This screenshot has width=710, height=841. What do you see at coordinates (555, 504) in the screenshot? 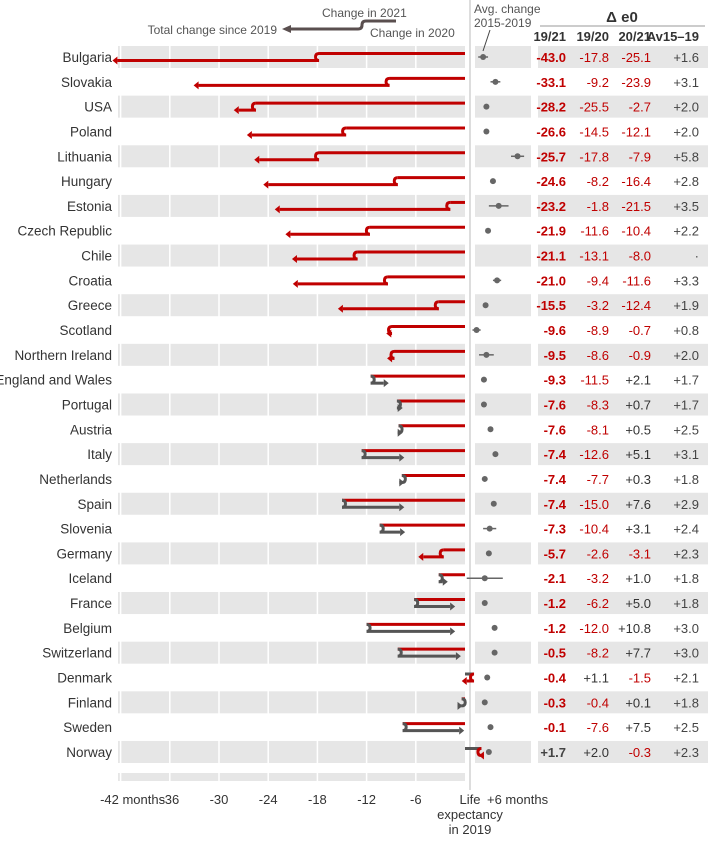
I see `table-cell-d1921: -7.4` at bounding box center [555, 504].